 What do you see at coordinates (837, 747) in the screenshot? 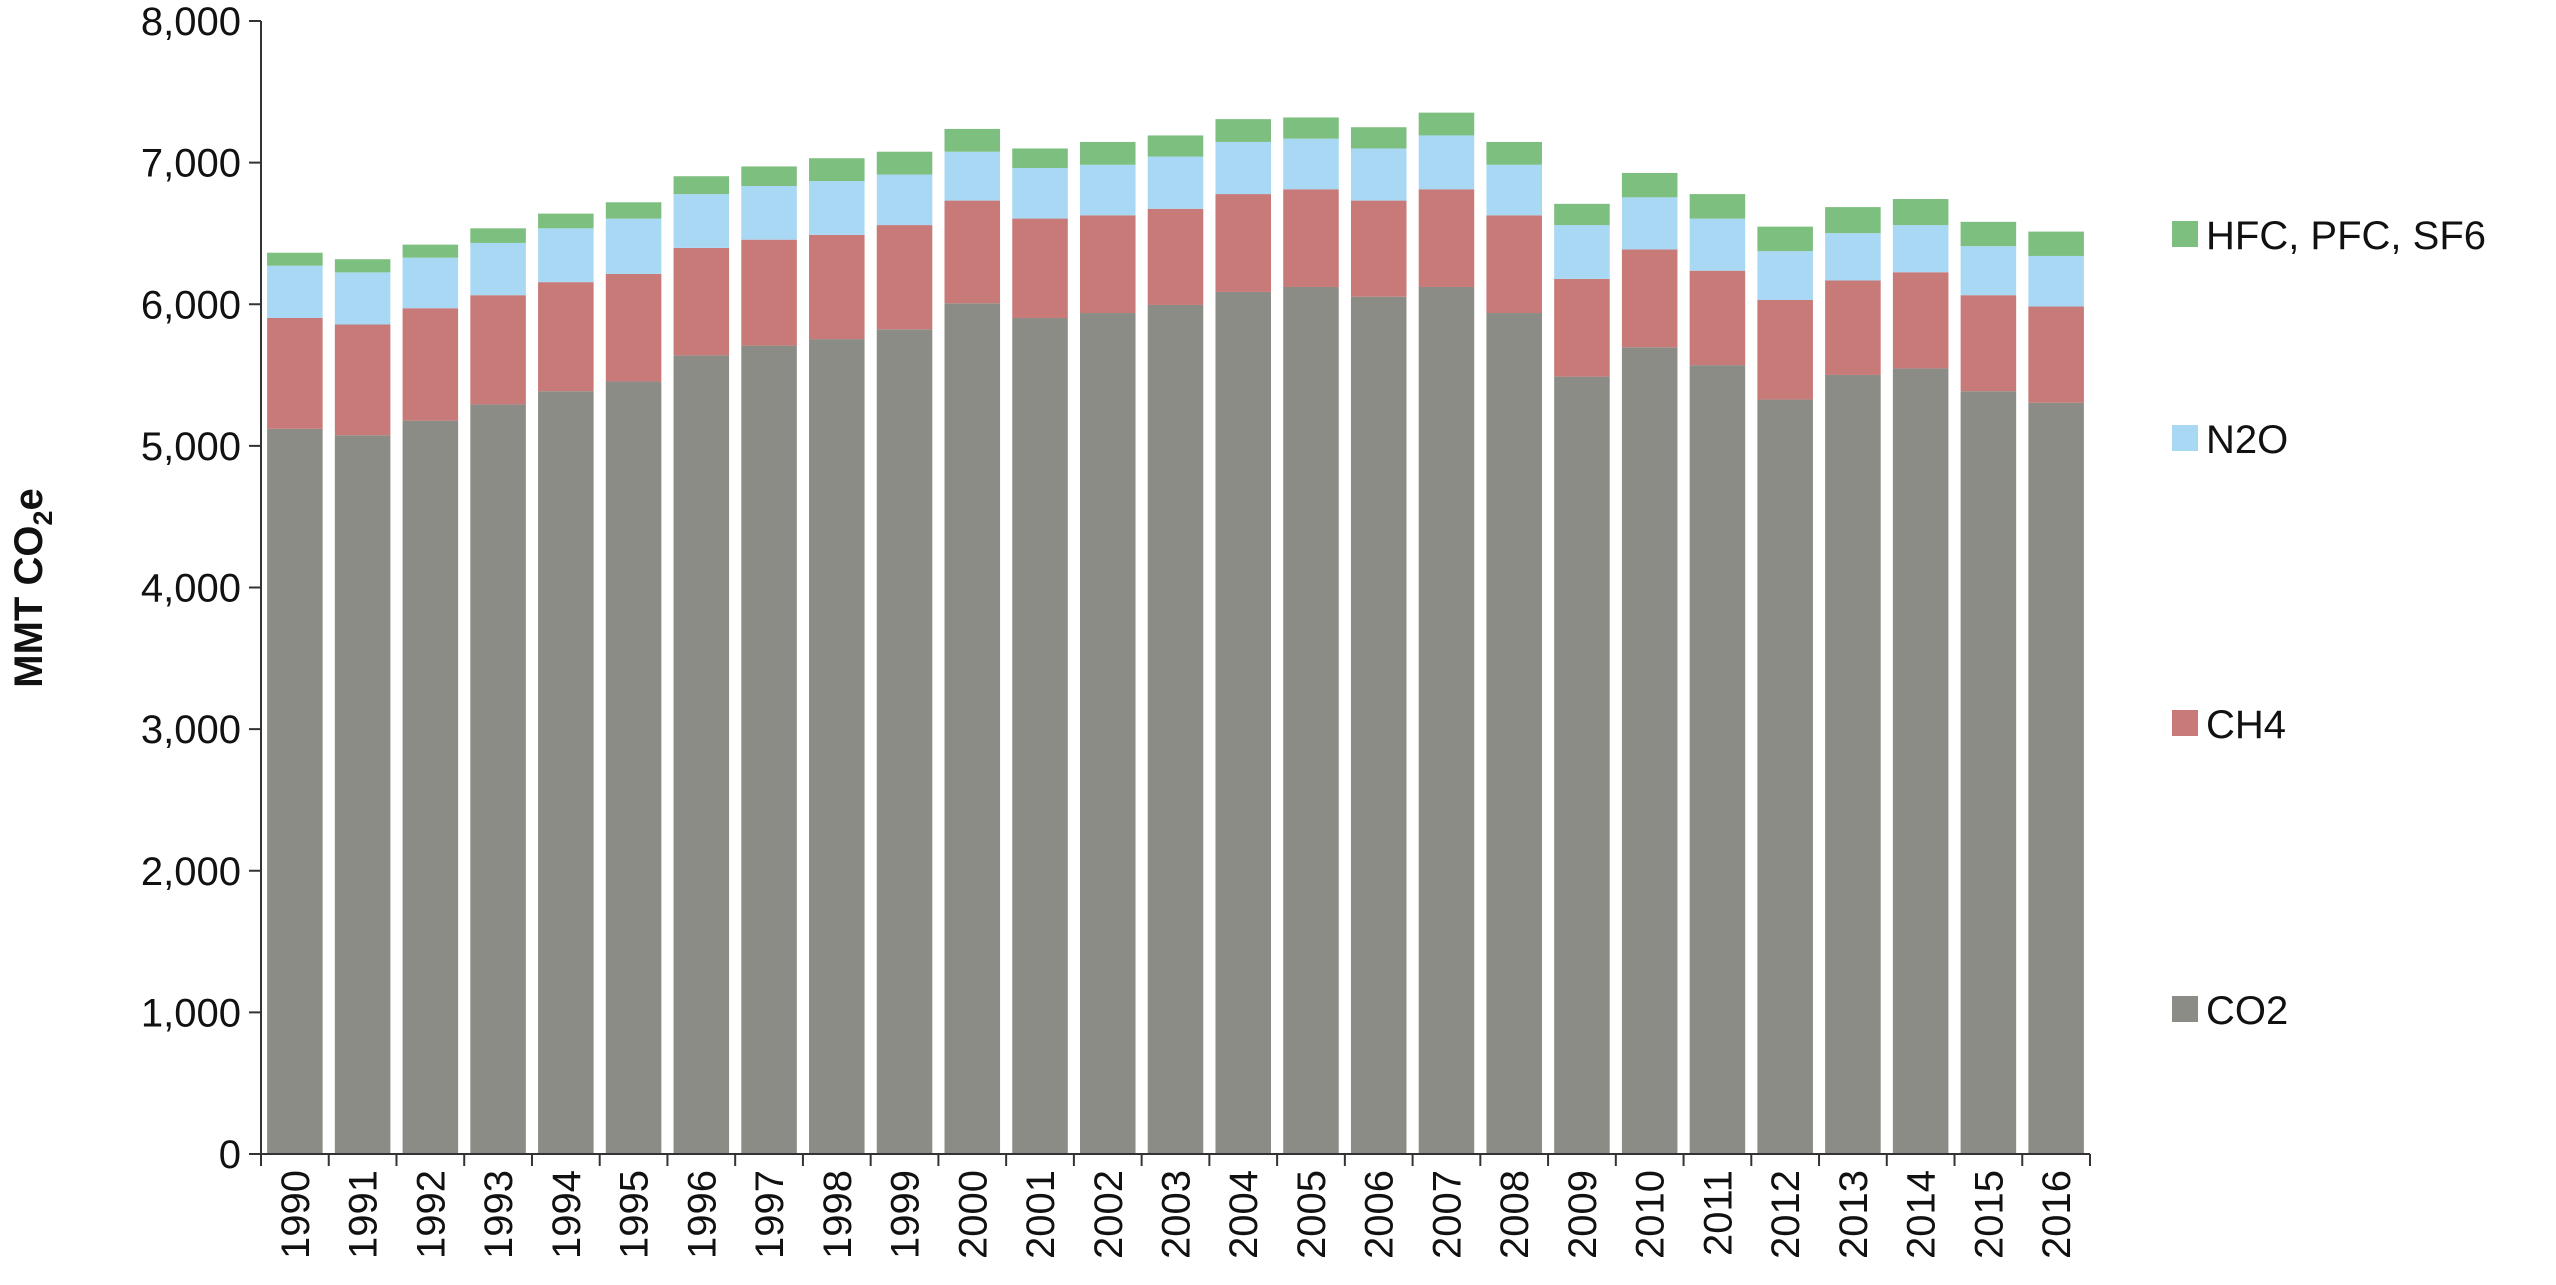
I see `bar-co2-1998` at bounding box center [837, 747].